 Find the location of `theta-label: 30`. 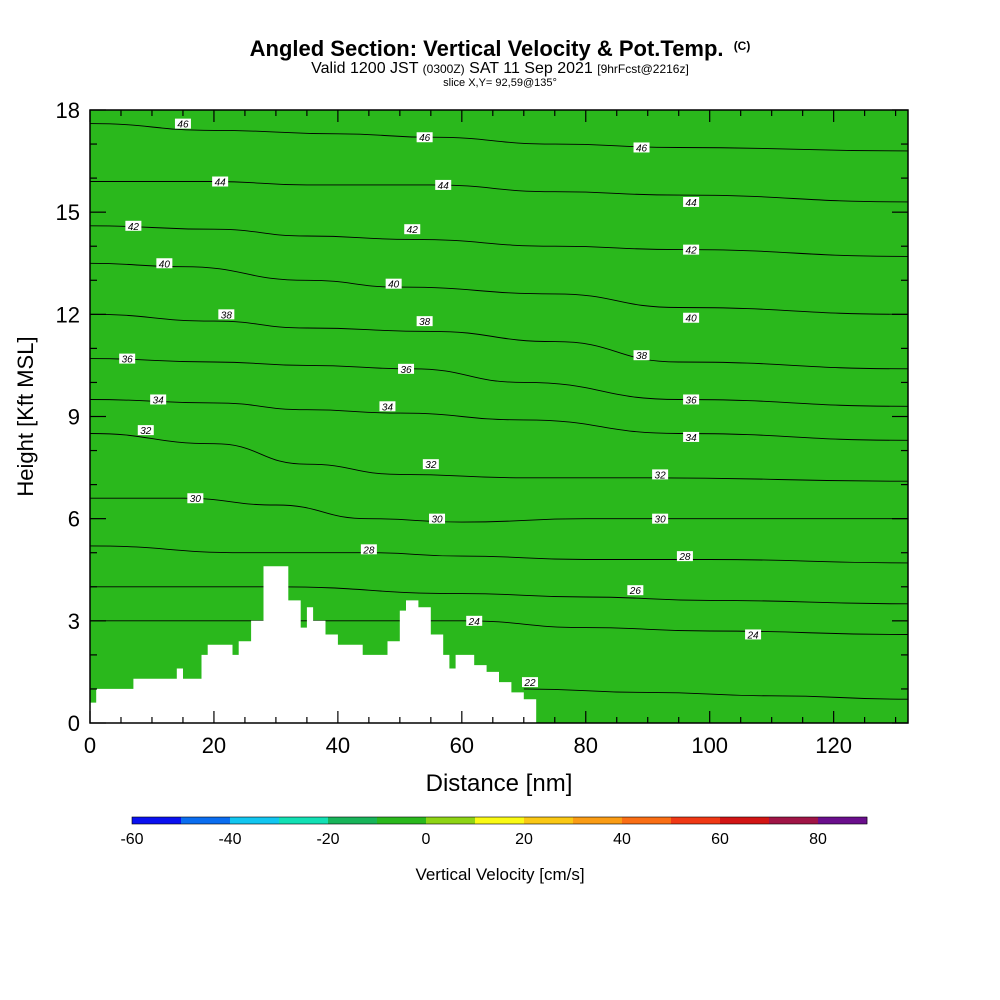

theta-label: 30 is located at coordinates (661, 520).